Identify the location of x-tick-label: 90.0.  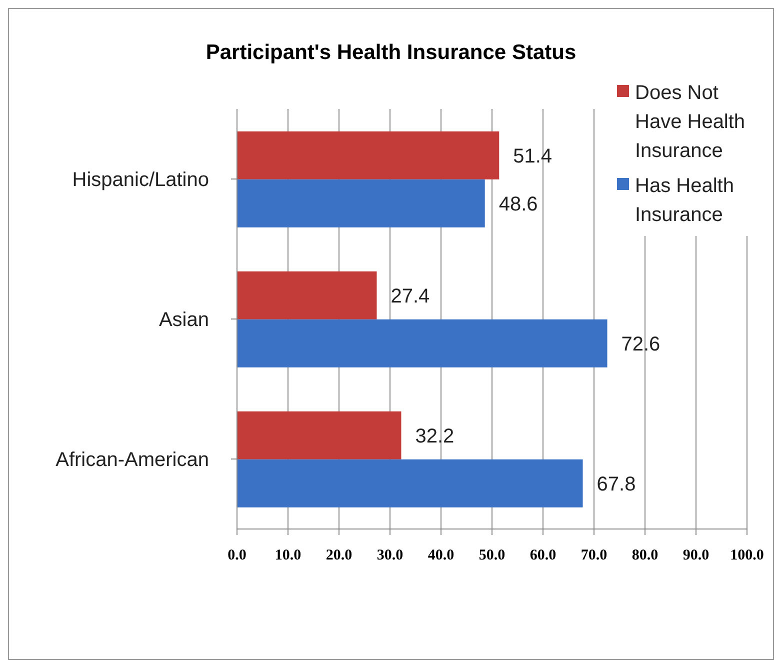
(696, 556).